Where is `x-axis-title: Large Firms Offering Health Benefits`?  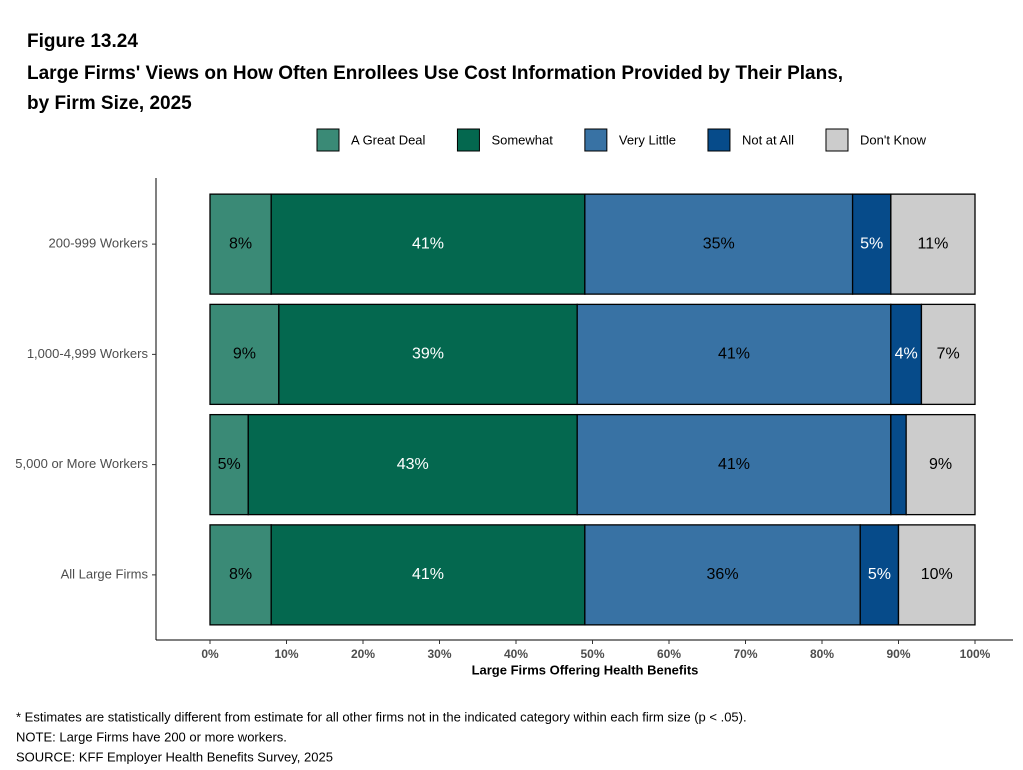 x-axis-title: Large Firms Offering Health Benefits is located at coordinates (585, 669).